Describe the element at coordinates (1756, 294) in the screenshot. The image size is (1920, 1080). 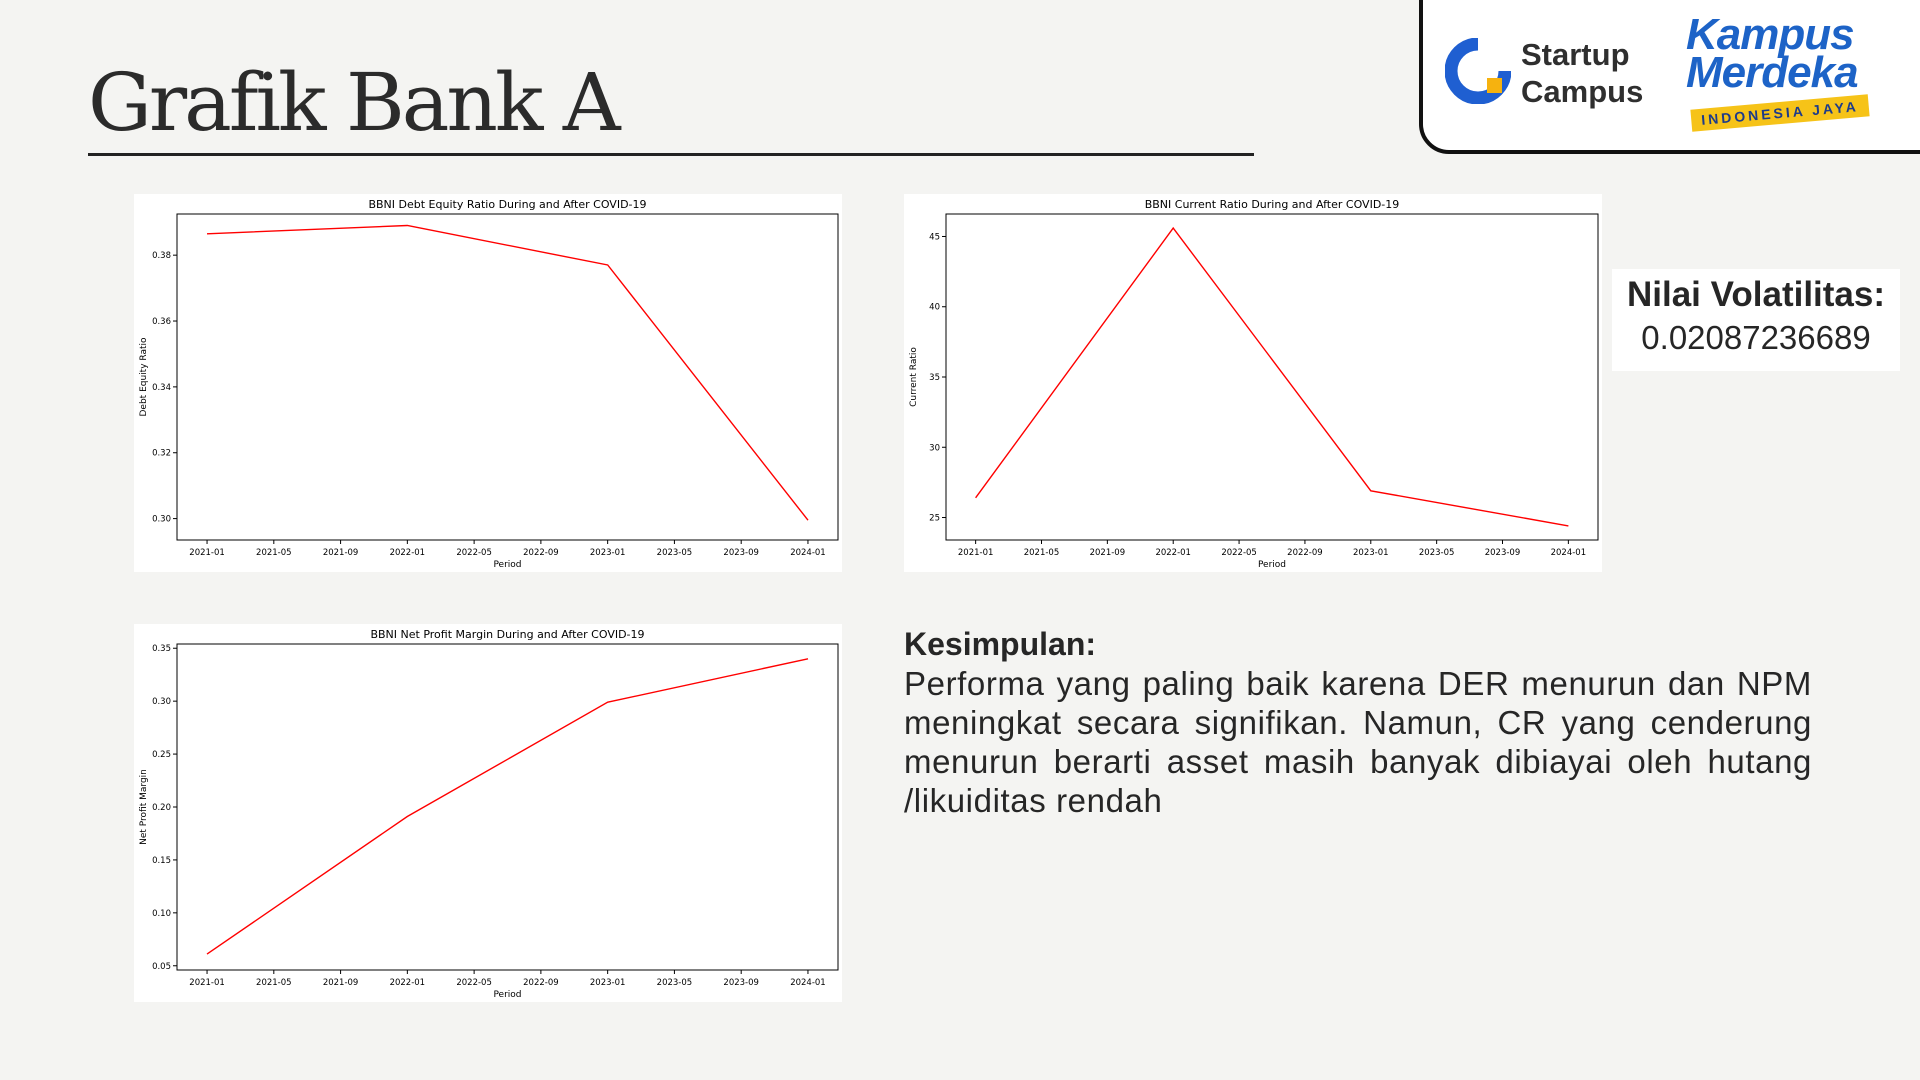
I see `volatility-label: Nilai Volatilitas:` at that location.